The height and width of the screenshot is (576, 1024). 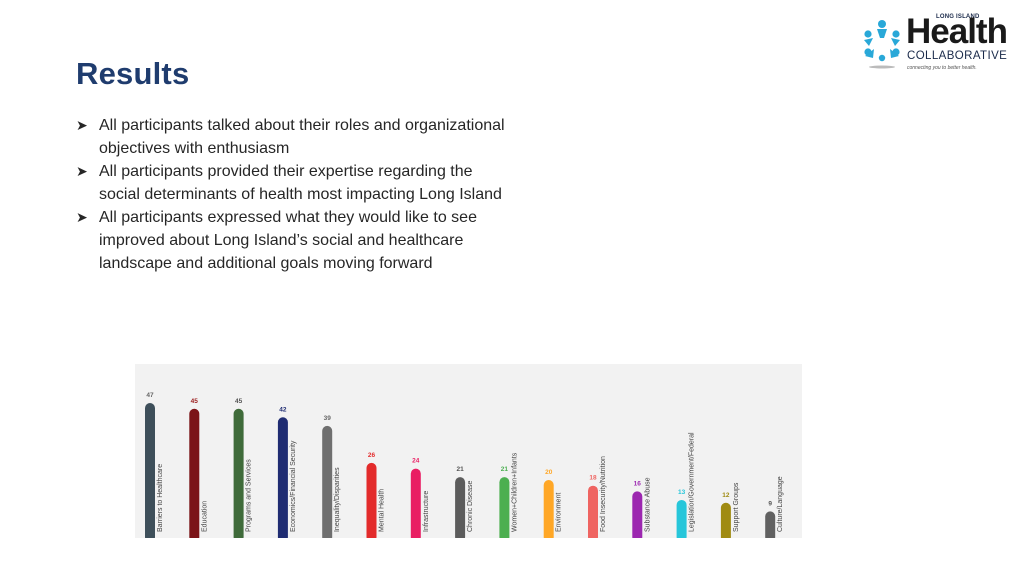 What do you see at coordinates (692, 482) in the screenshot?
I see `category-label: Legislation/Government/Federal` at bounding box center [692, 482].